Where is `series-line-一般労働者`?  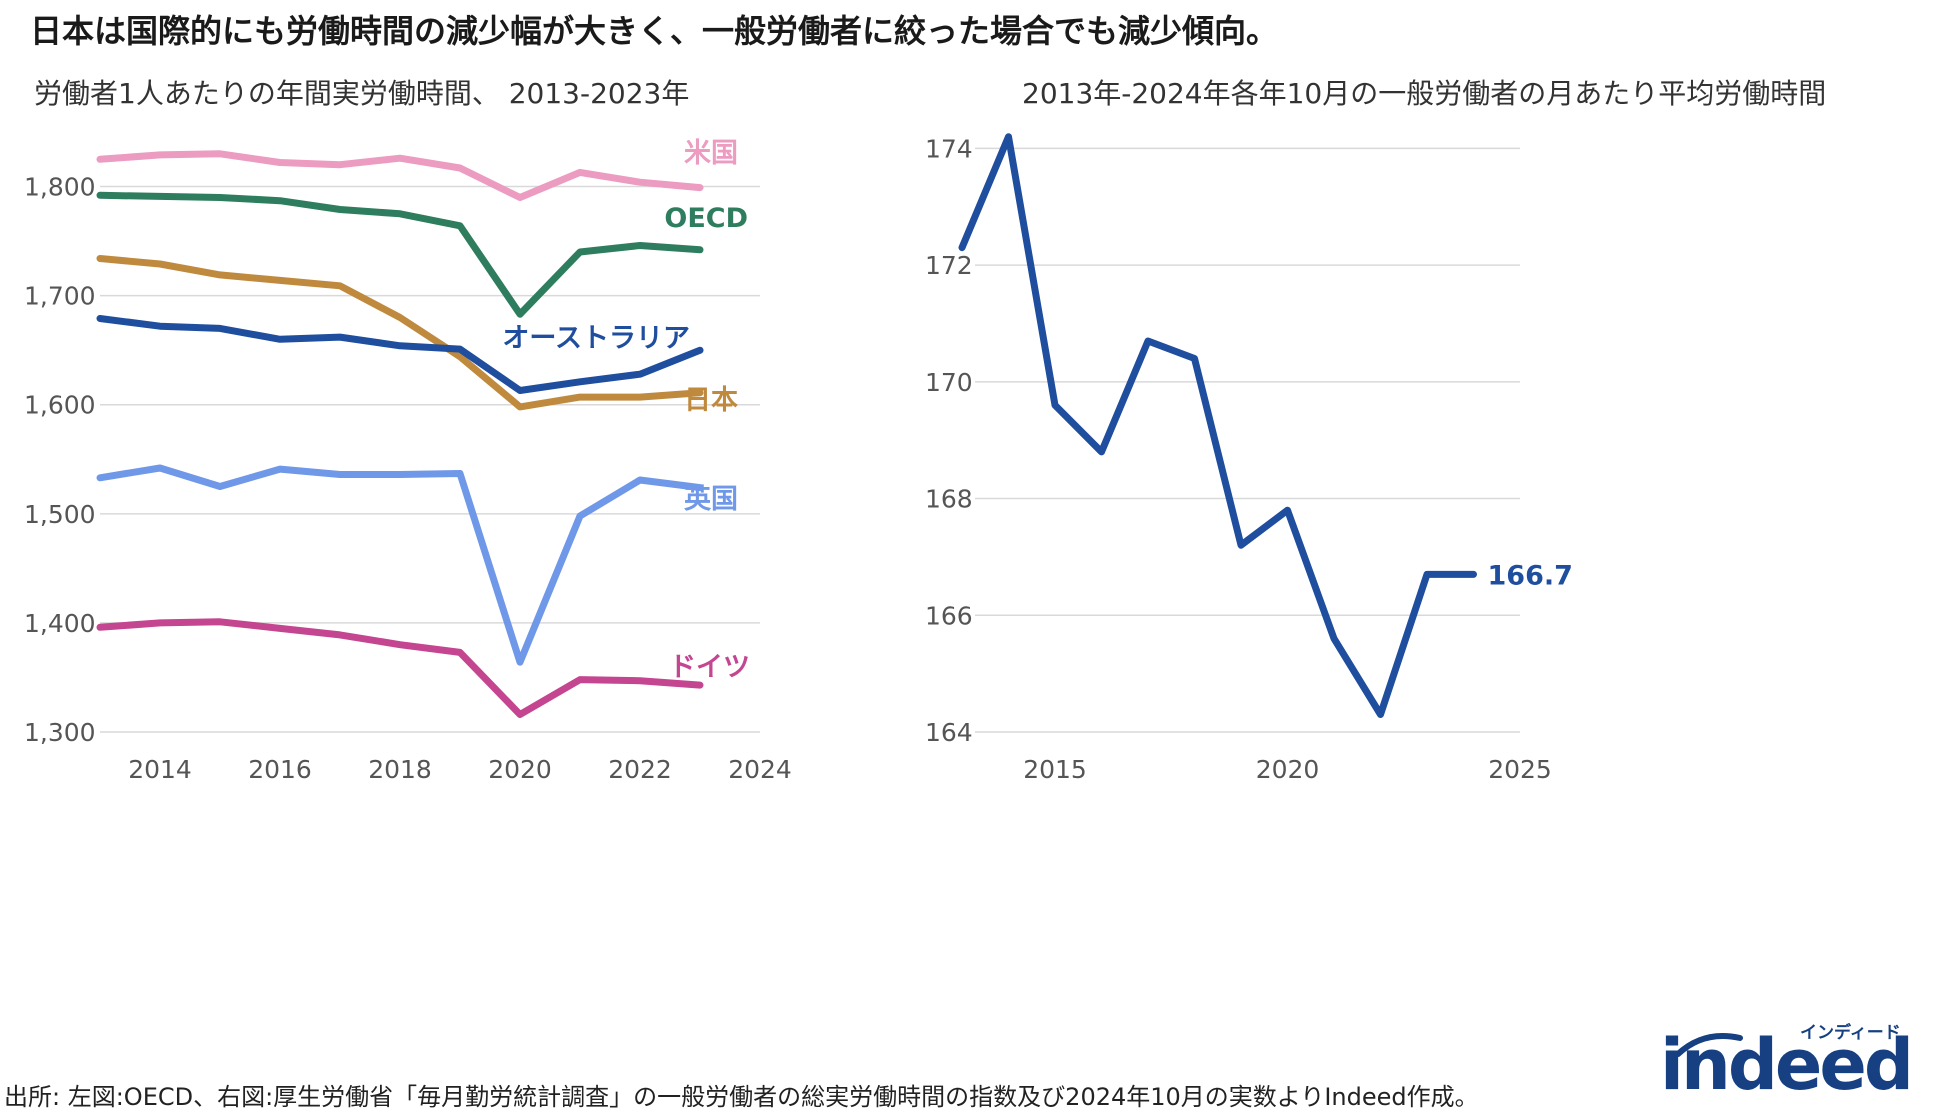
series-line-一般労働者 is located at coordinates (1217, 425).